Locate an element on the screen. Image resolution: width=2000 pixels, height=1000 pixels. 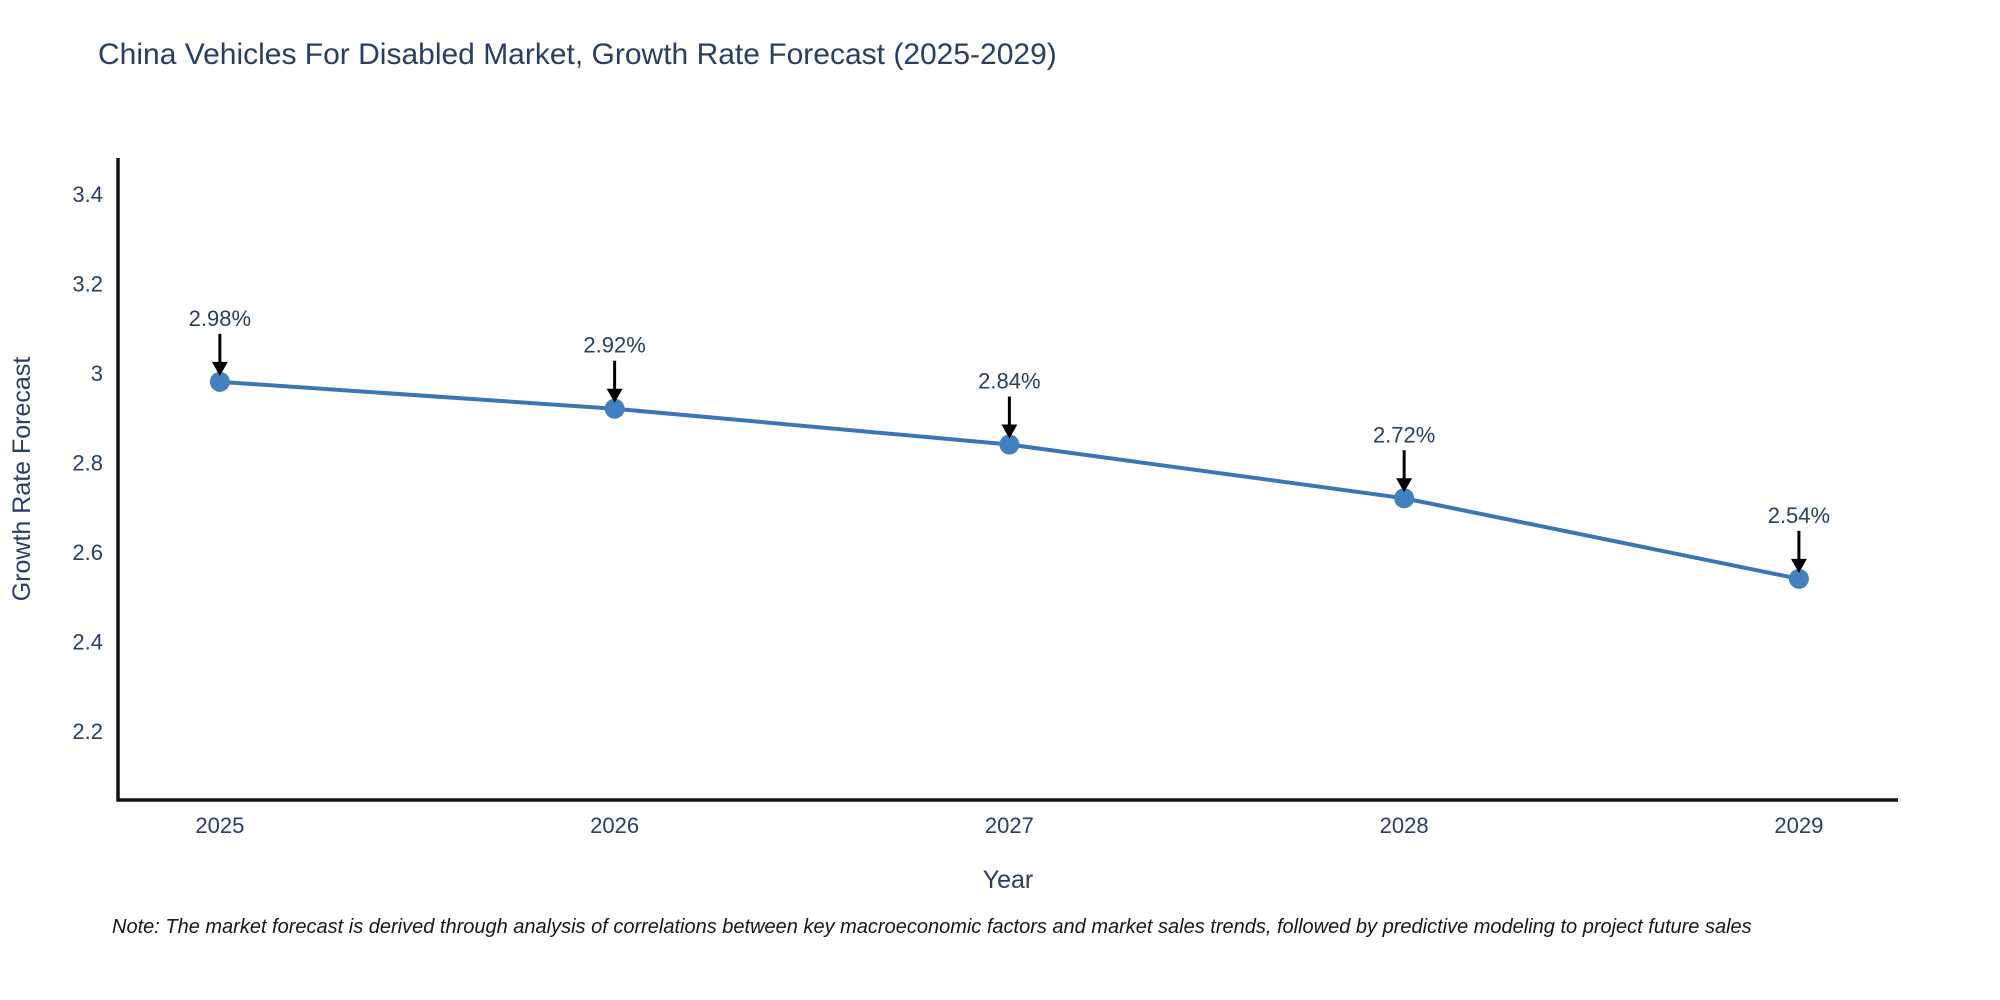
data-point-label: 2.98% is located at coordinates (220, 318).